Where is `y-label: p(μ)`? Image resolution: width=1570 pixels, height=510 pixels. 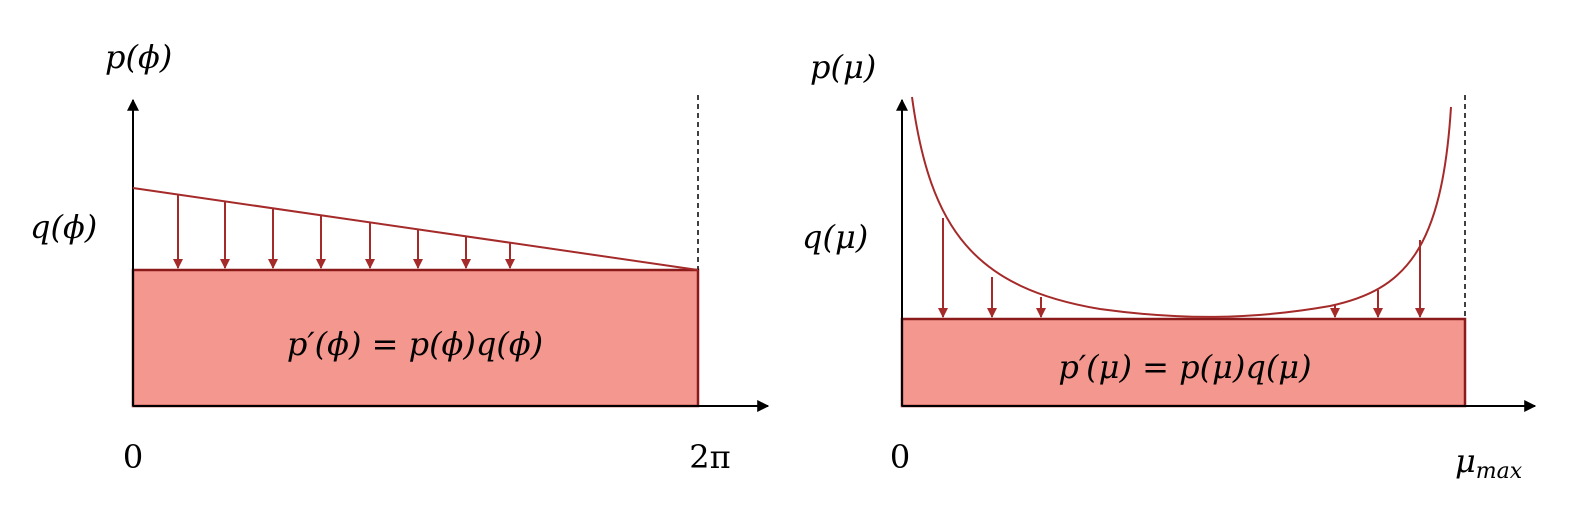 y-label: p(μ) is located at coordinates (843, 67).